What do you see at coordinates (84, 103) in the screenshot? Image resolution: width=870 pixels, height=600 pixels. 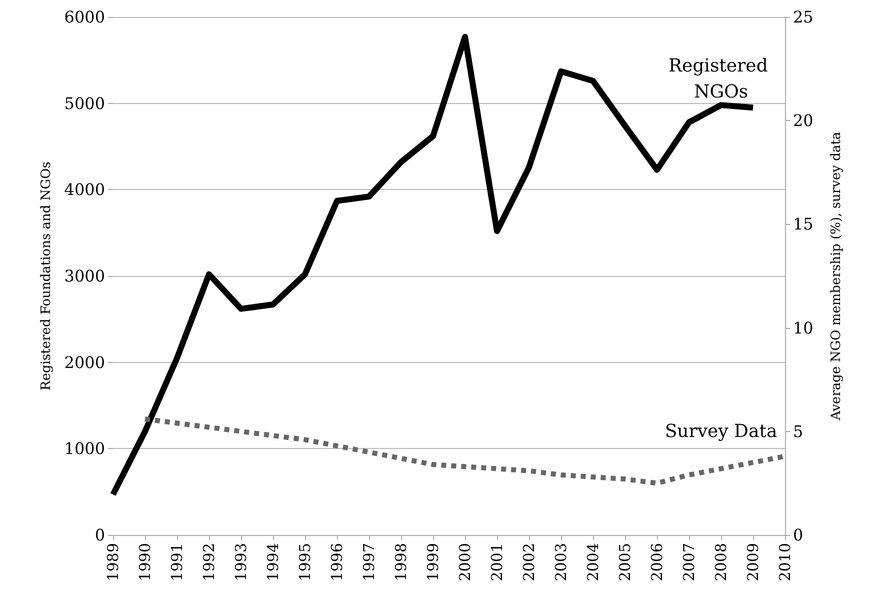 I see `y-tick-label: 5000` at bounding box center [84, 103].